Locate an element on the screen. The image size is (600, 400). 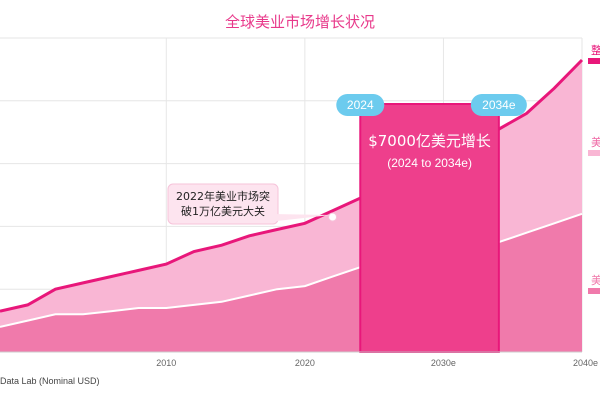
annotation-bubble is located at coordinates (223, 204).